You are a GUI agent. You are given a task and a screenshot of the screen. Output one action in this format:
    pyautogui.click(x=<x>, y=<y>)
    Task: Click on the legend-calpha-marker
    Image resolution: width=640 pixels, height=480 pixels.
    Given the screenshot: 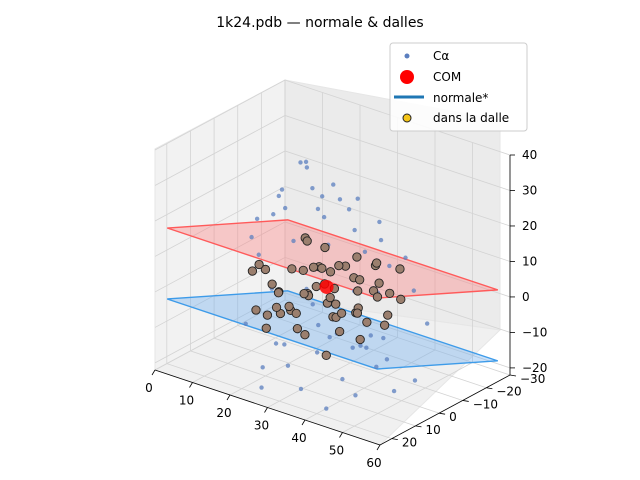 What is the action you would take?
    pyautogui.click(x=407, y=56)
    